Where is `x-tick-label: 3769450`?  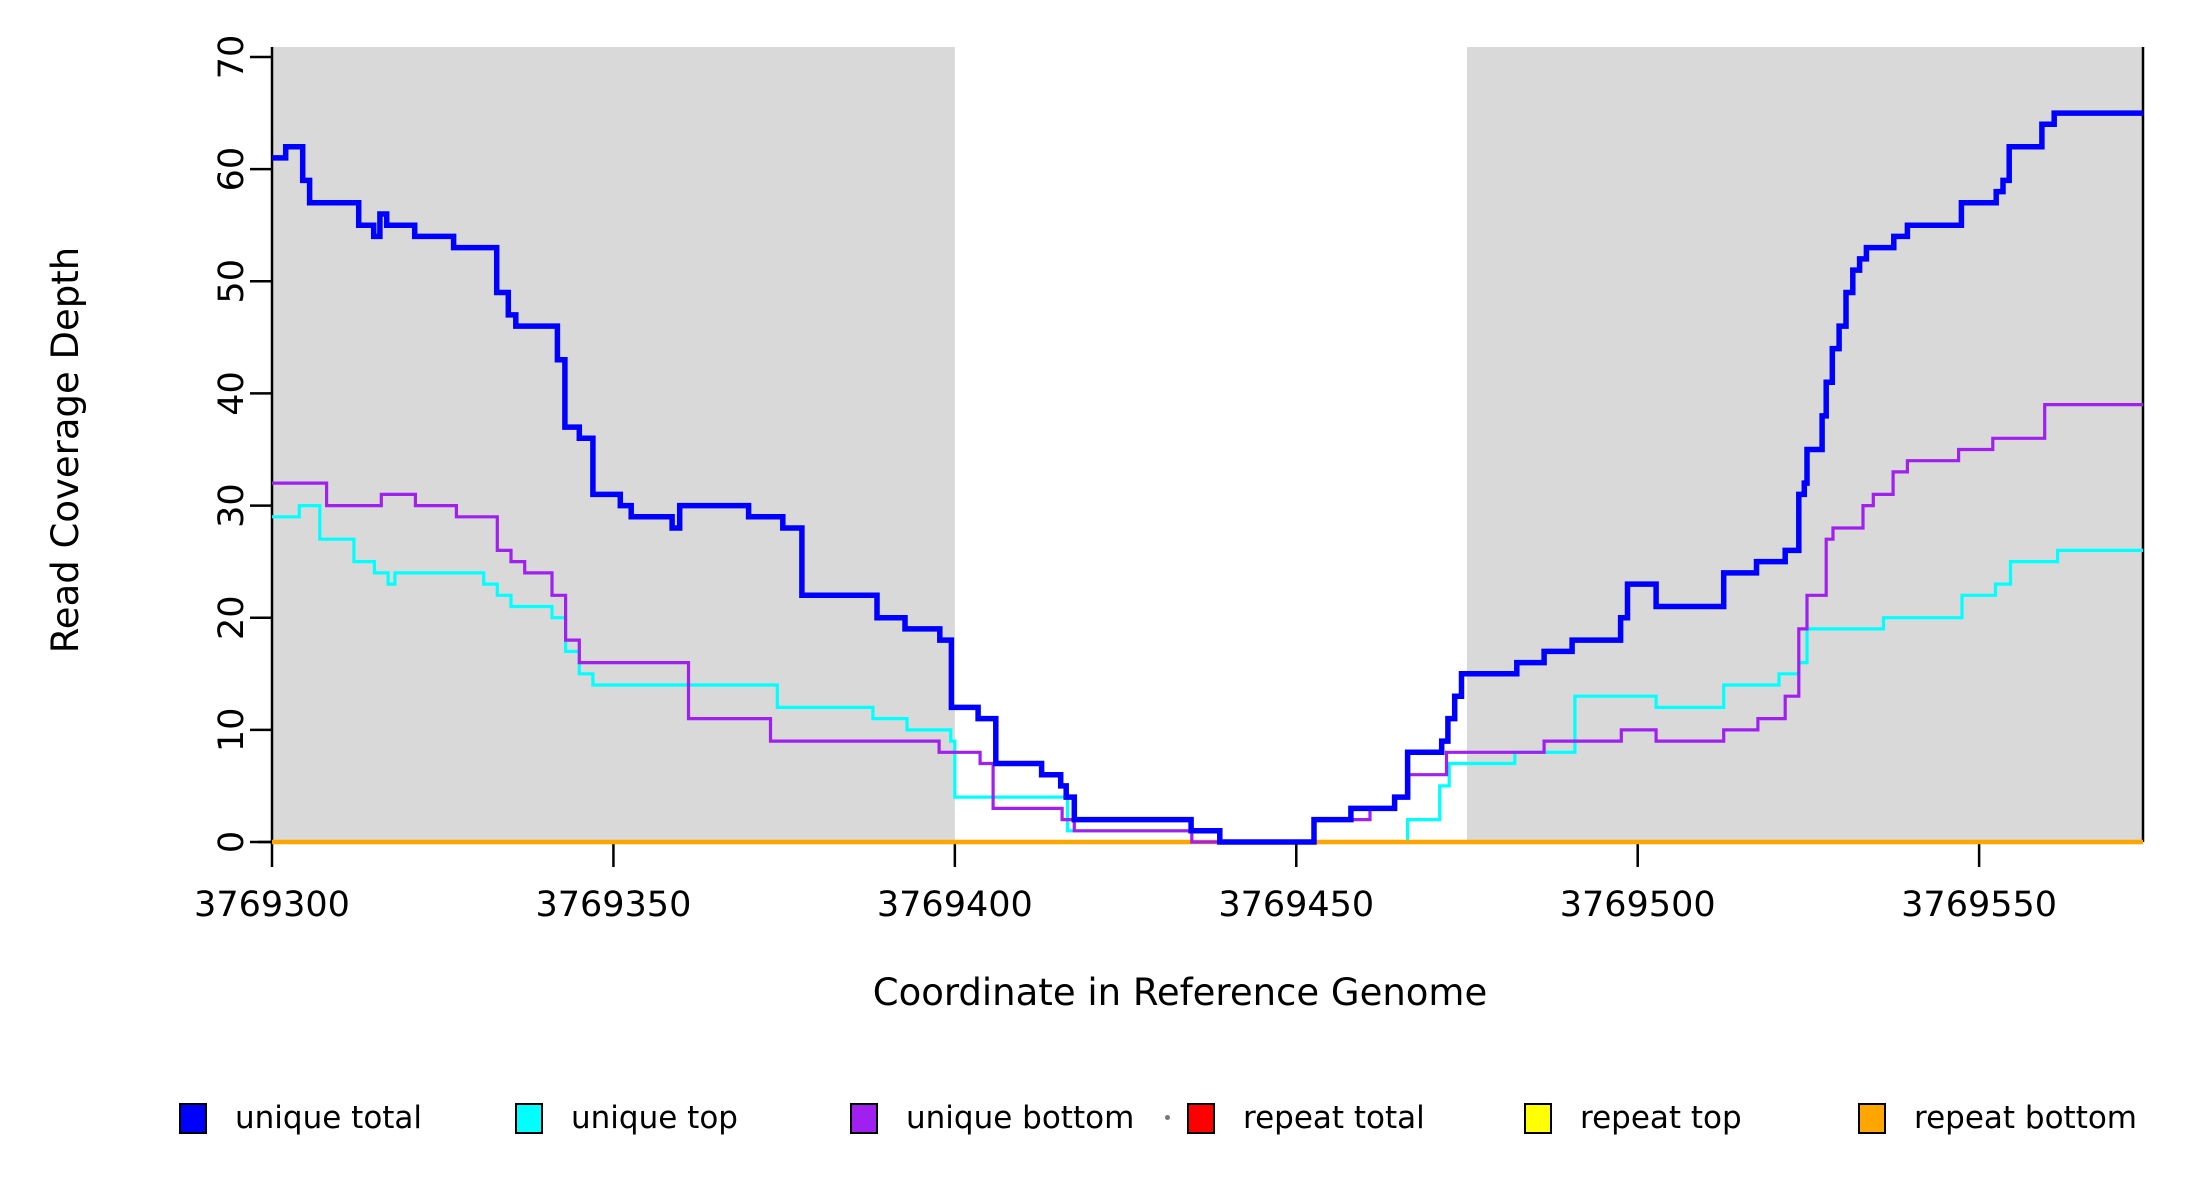 x-tick-label: 3769450 is located at coordinates (1296, 905).